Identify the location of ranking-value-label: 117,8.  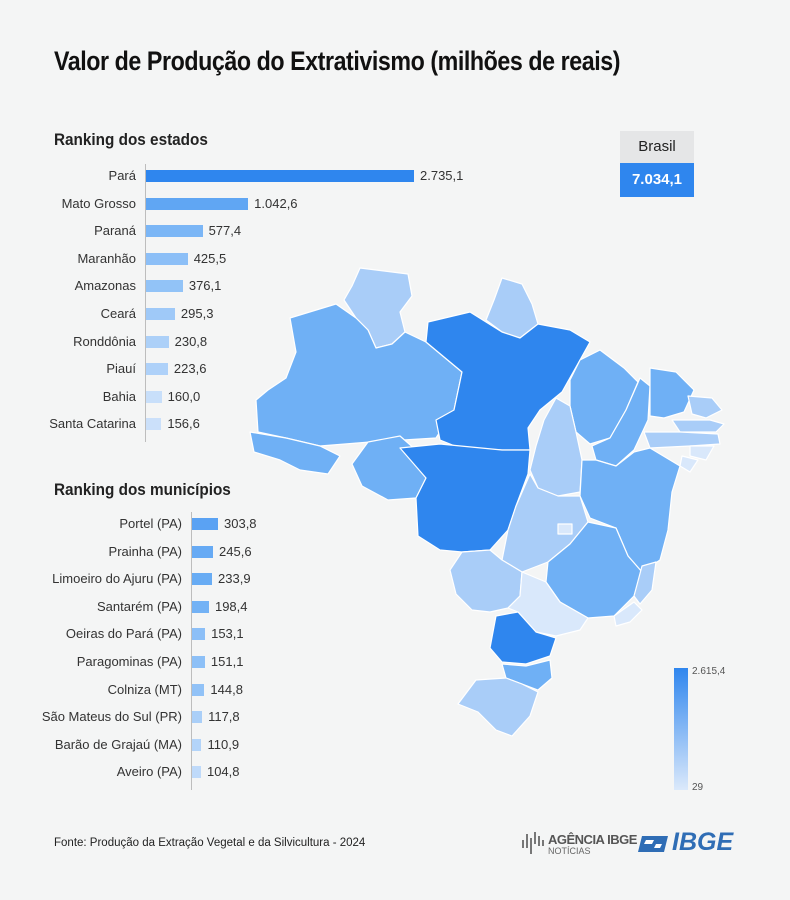
(224, 717).